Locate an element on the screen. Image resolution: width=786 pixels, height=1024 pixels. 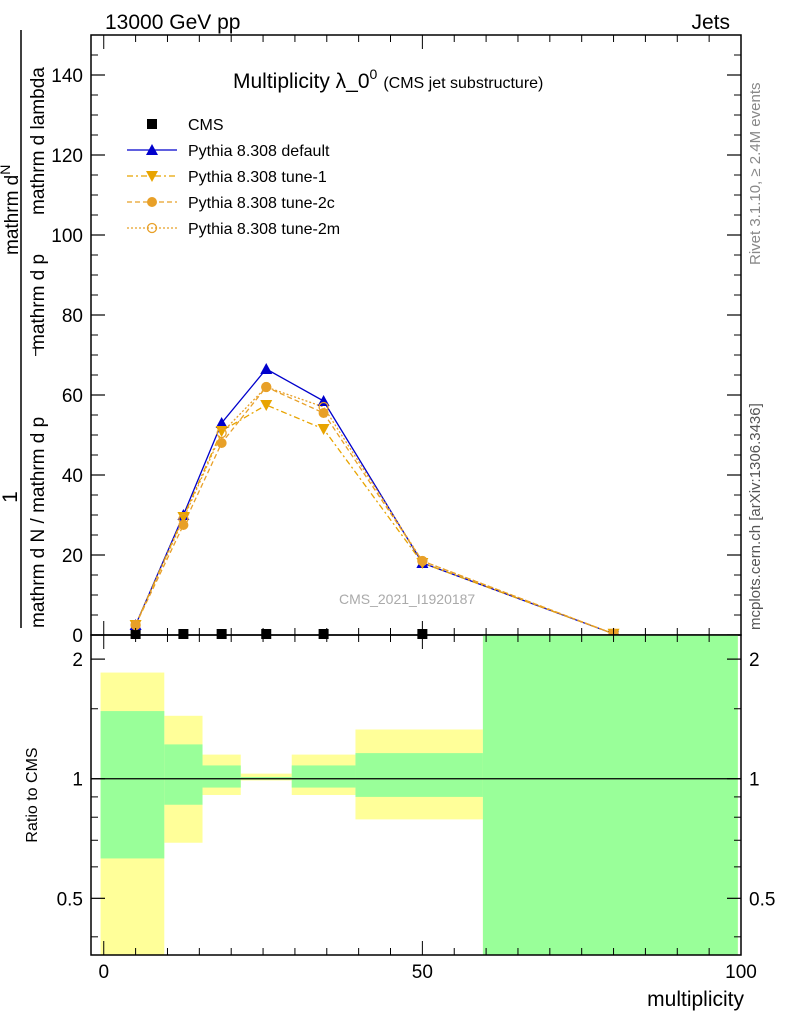
ratio-ytick-label-right: 1 is located at coordinates (754, 780).